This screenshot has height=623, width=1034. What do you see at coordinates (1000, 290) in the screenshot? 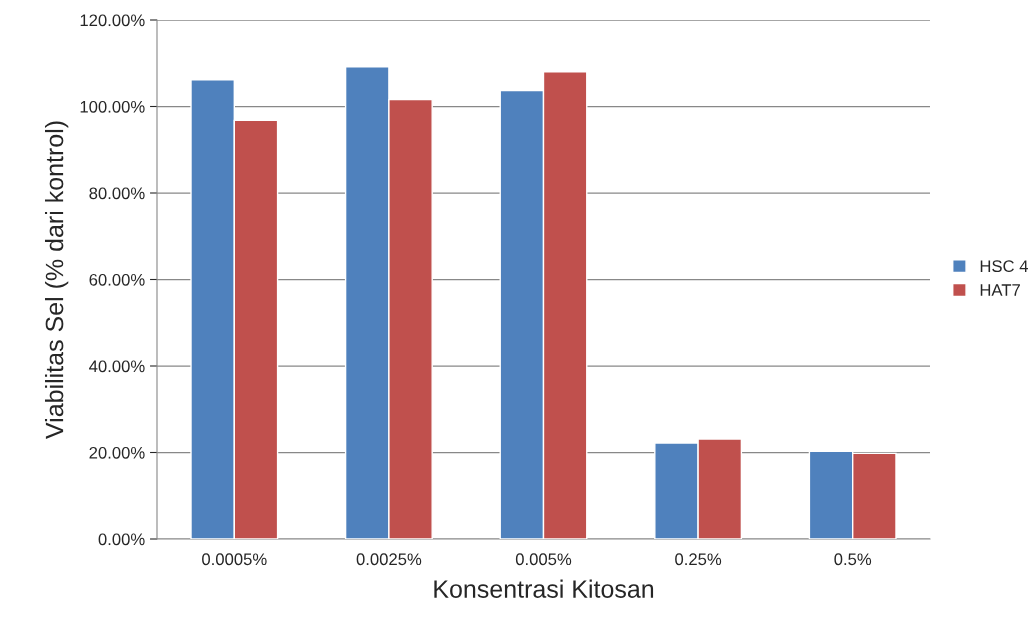
I see `legend-label: HAT7` at bounding box center [1000, 290].